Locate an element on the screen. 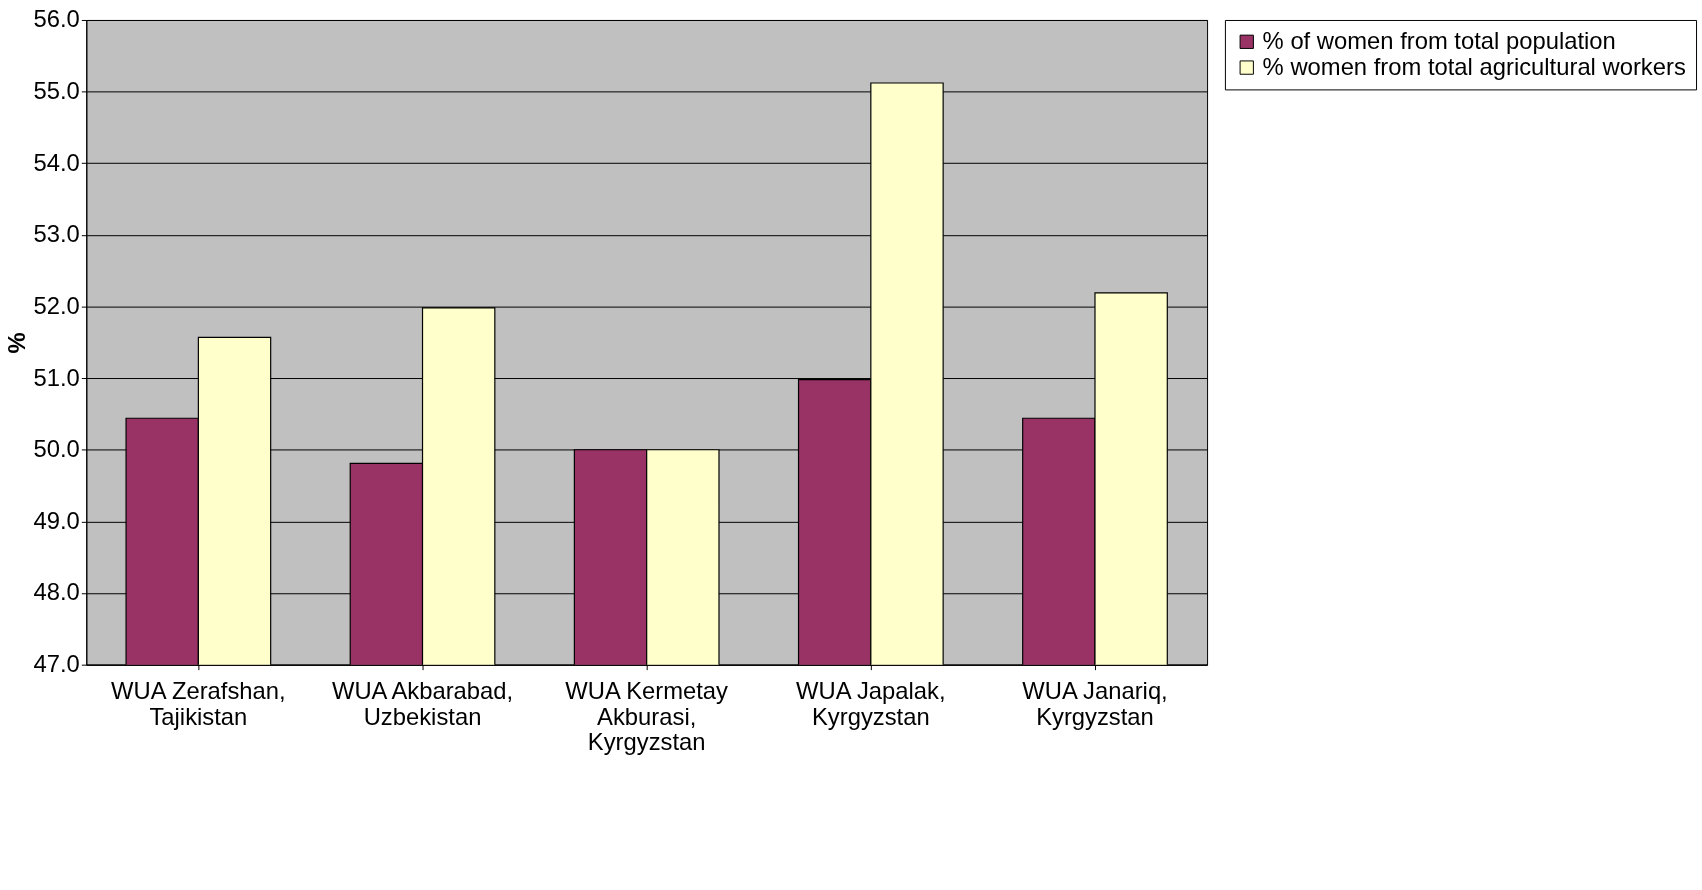  y-tick-label: 53.0 is located at coordinates (56, 234).